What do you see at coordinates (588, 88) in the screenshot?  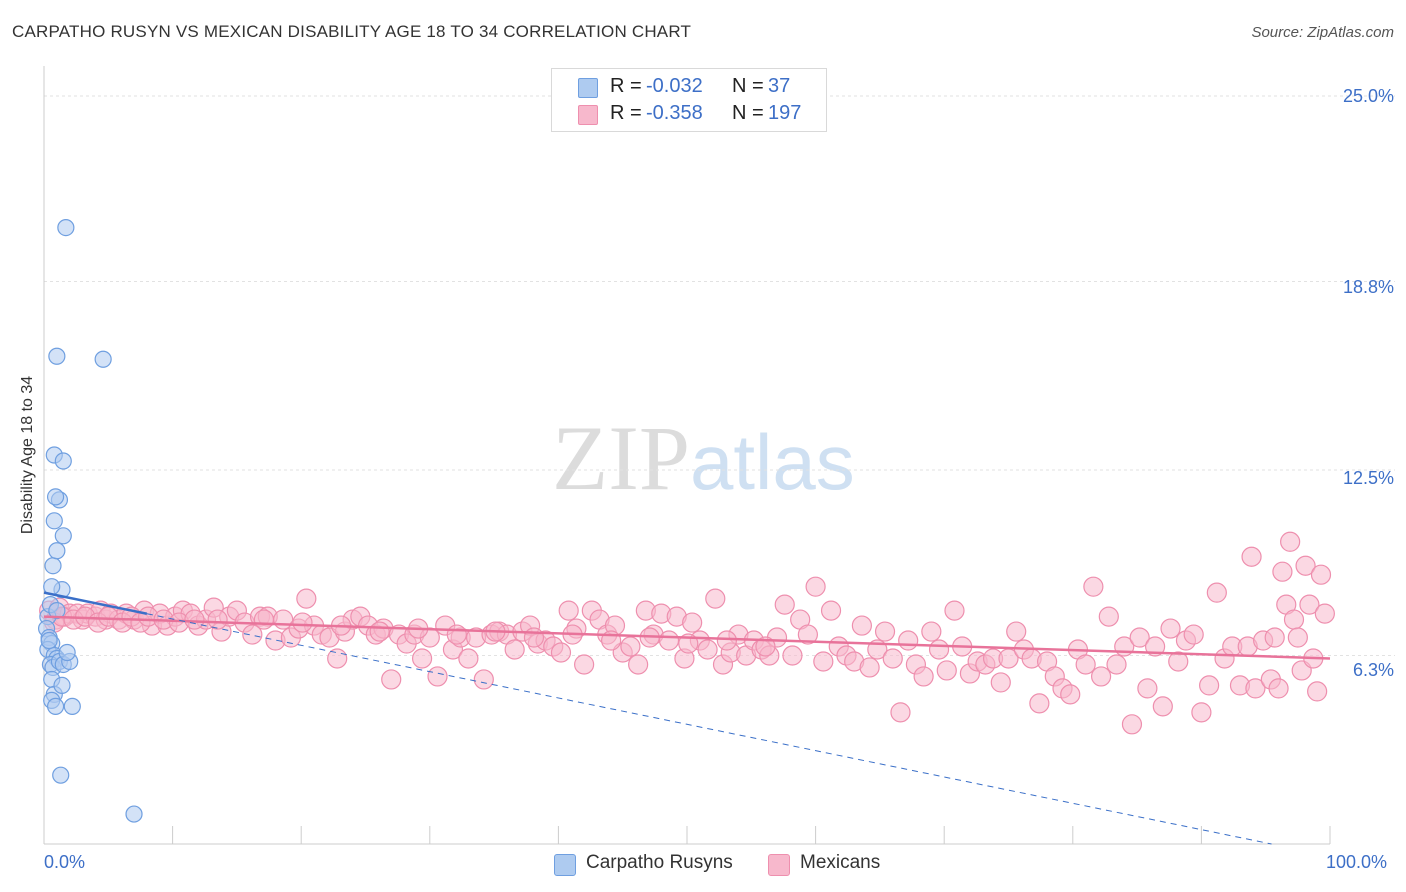 I see `legend-swatch-blue` at bounding box center [588, 88].